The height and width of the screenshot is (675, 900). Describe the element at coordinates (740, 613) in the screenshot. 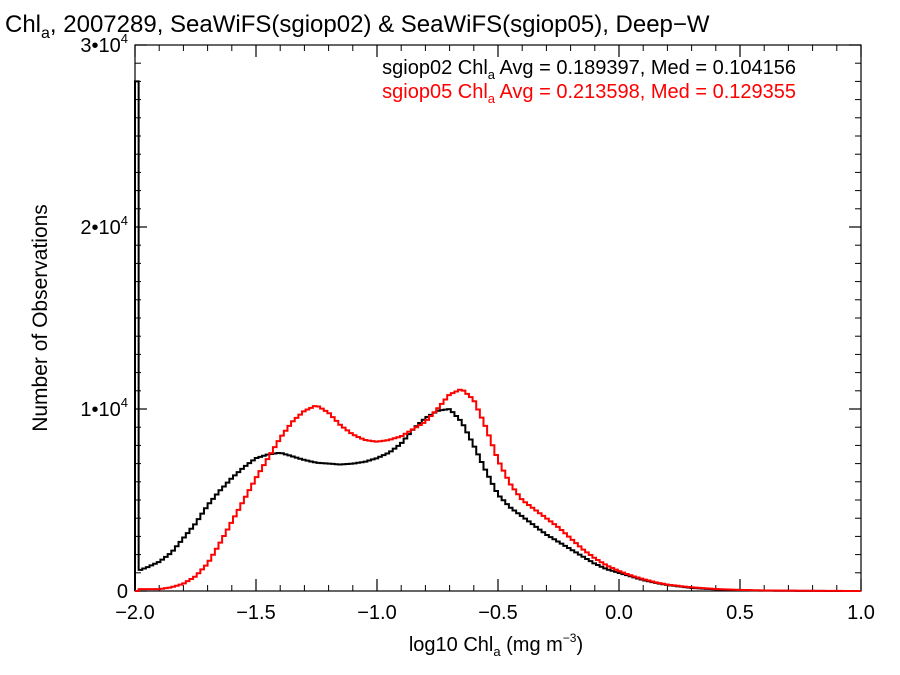

I see `x-tick-label: 0.5` at that location.